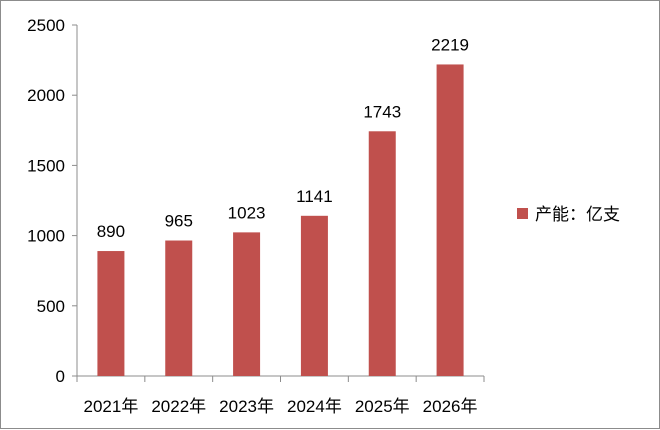 The height and width of the screenshot is (430, 660). Describe the element at coordinates (178, 406) in the screenshot. I see `x-tick-label: 2022年` at that location.